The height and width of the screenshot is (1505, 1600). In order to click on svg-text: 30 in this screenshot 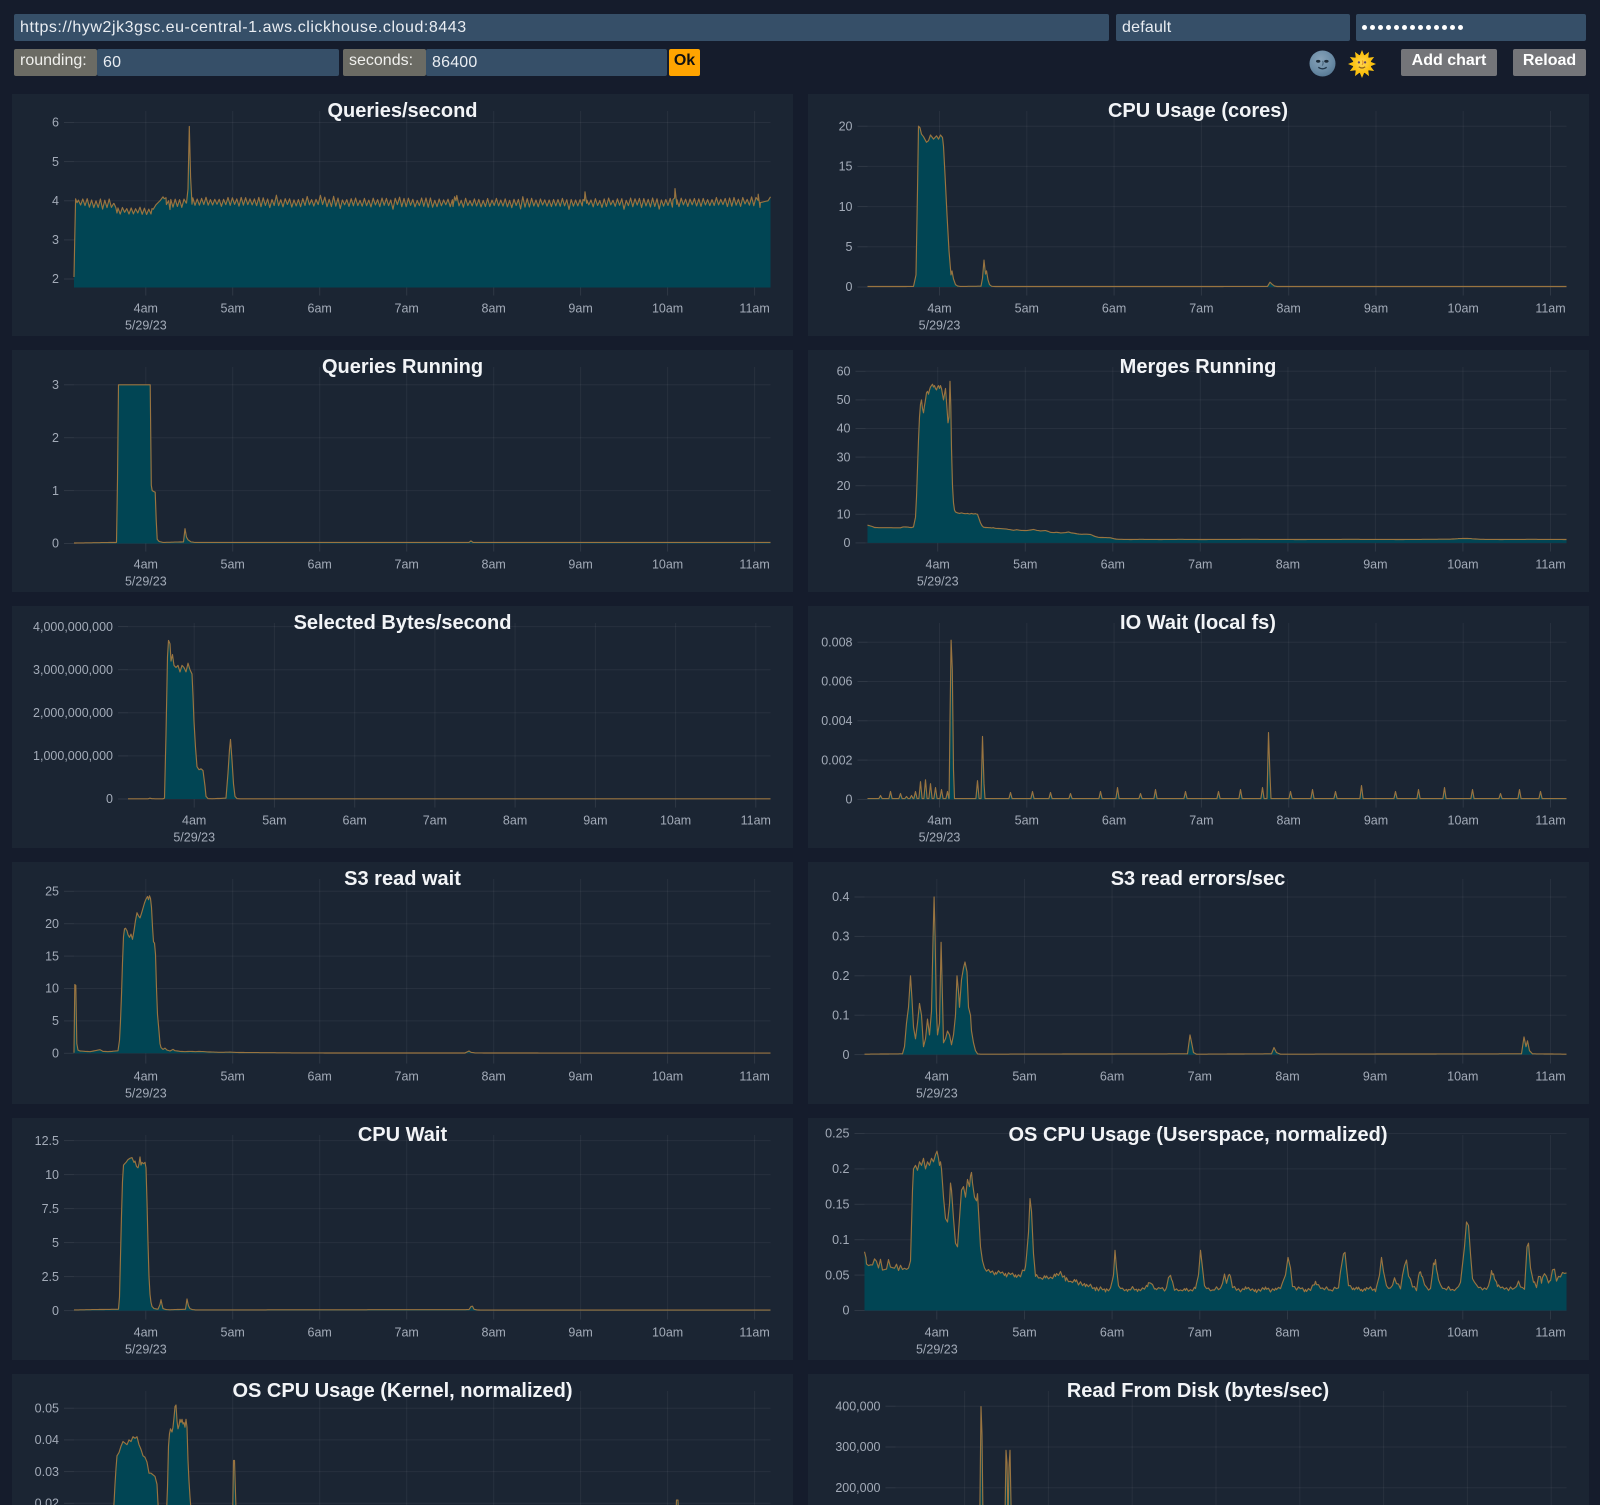, I will do `click(843, 457)`.